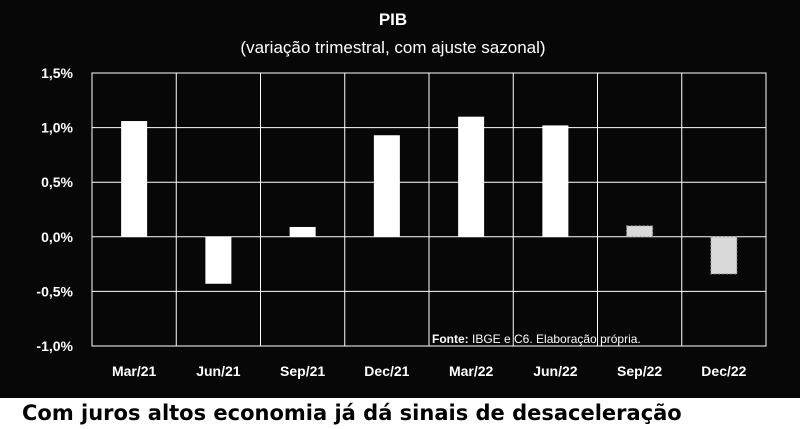 This screenshot has width=800, height=429. I want to click on source-text: IBGE e C6. Elaboração própria., so click(556, 339).